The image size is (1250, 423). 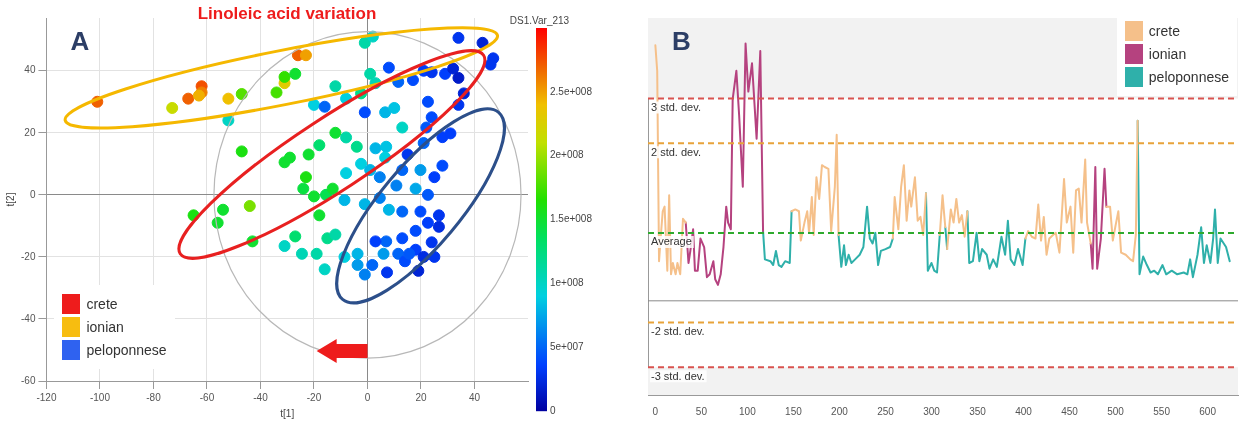 What do you see at coordinates (978, 411) in the screenshot?
I see `x-tick-label: 350` at bounding box center [978, 411].